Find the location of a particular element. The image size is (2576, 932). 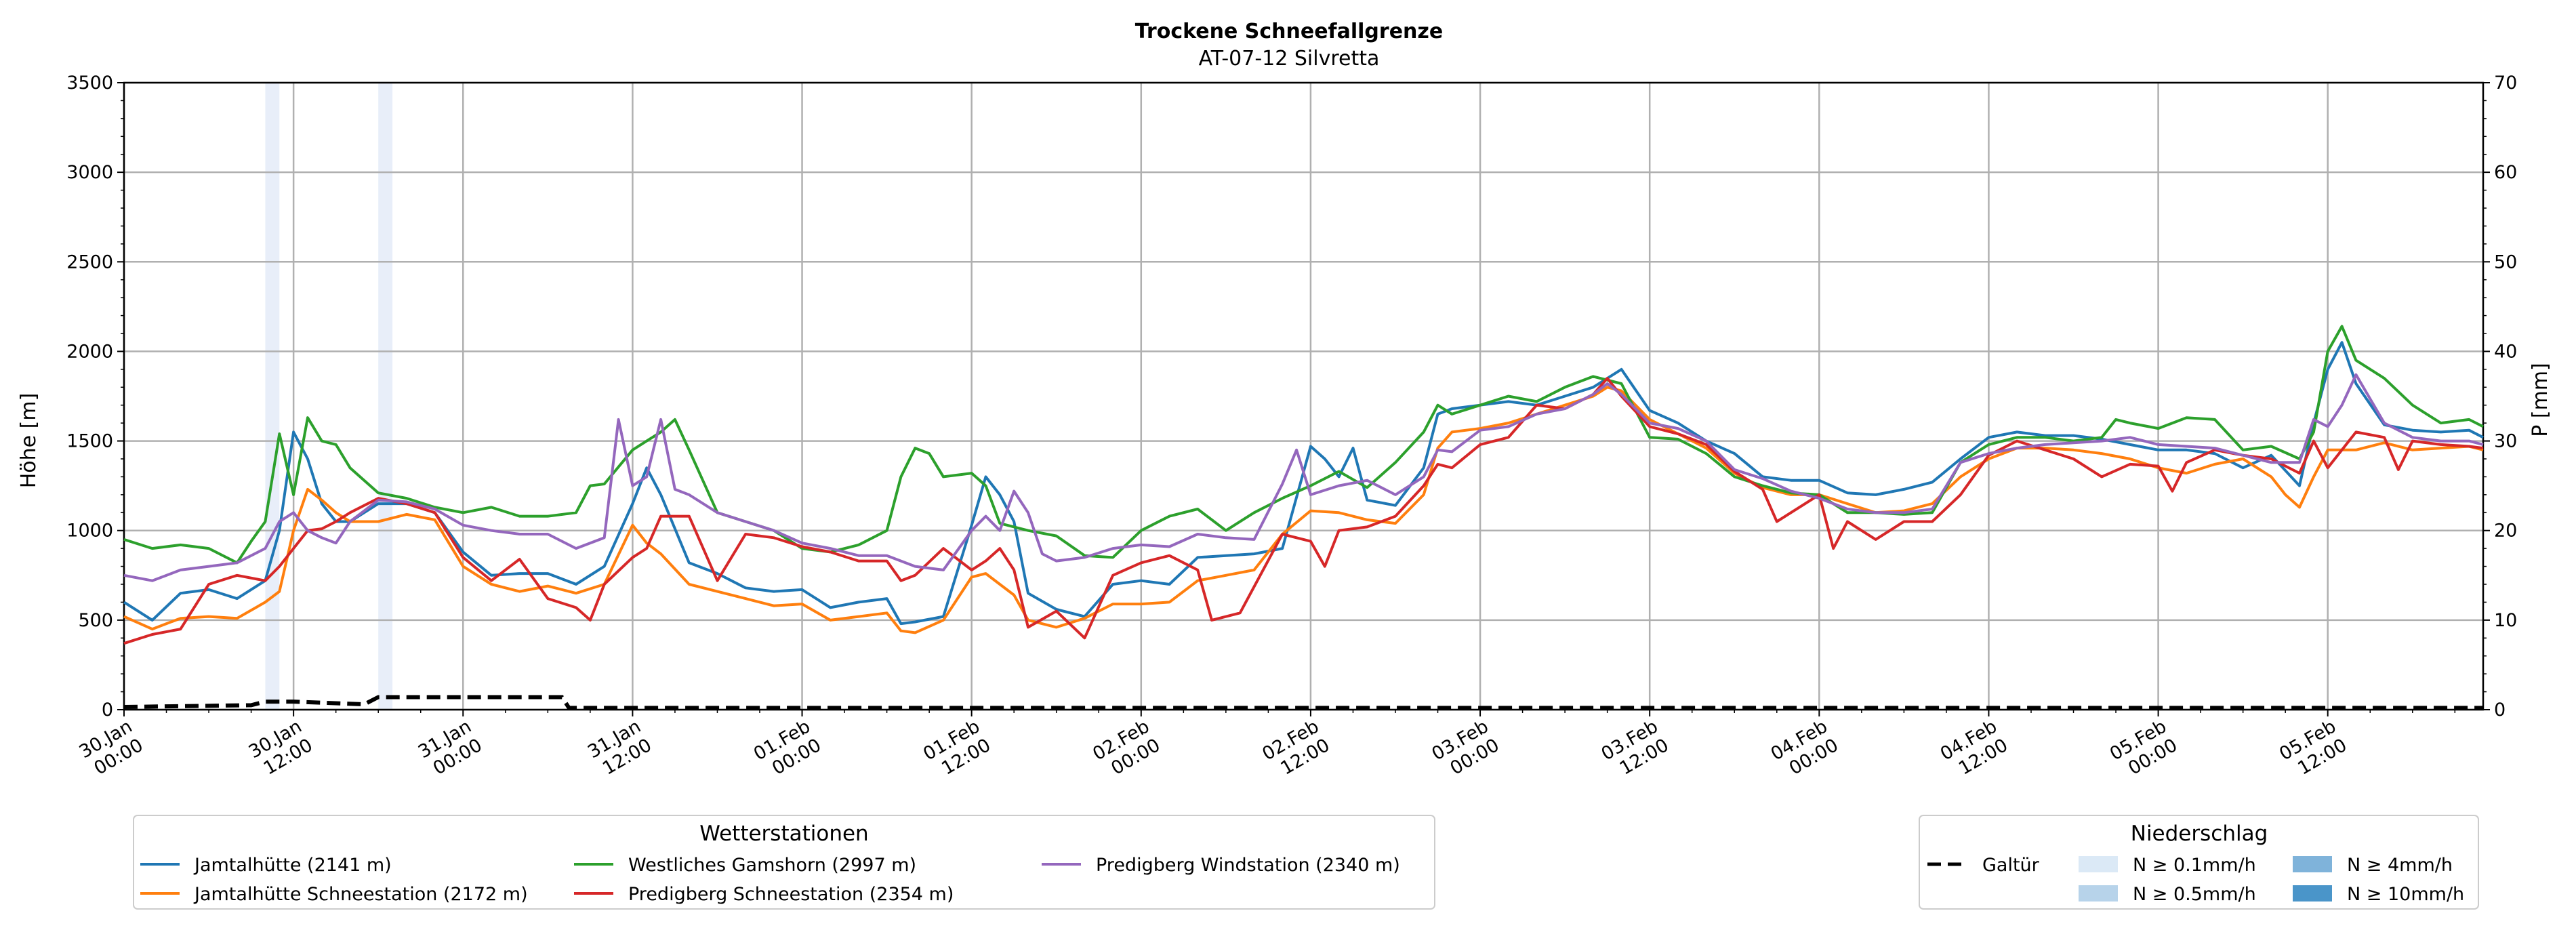

legend-precip-box is located at coordinates (2199, 862).